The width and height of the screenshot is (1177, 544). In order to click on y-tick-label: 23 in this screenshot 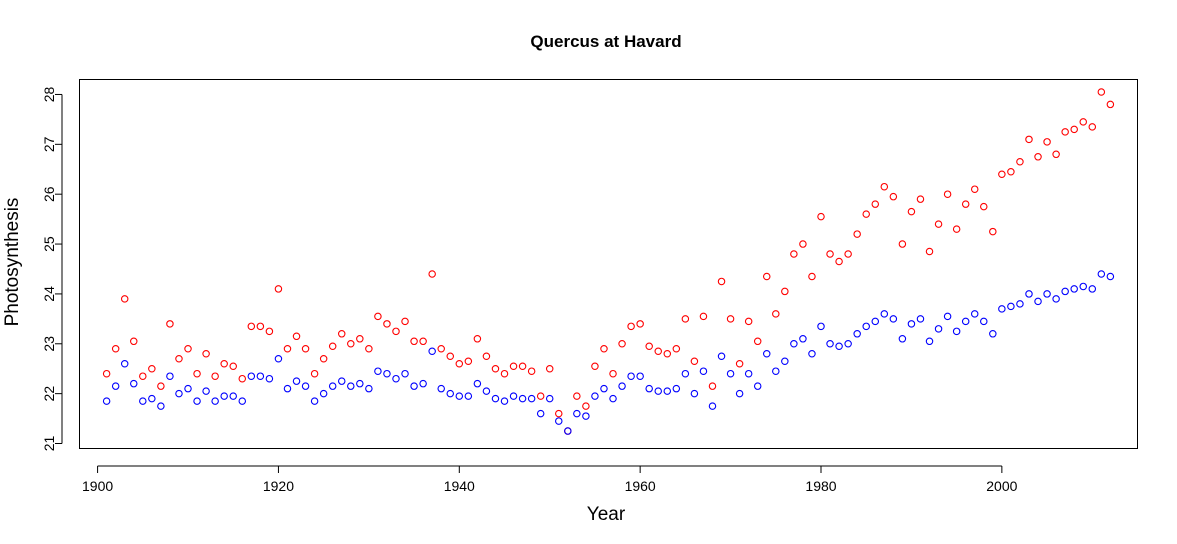, I will do `click(49, 344)`.